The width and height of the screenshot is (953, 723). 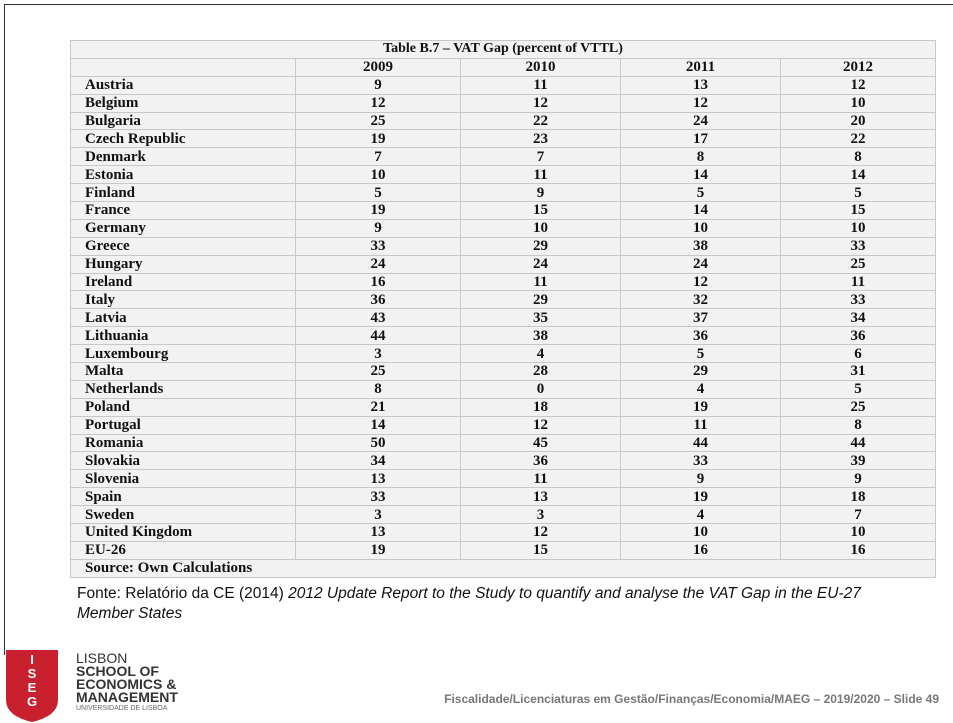 What do you see at coordinates (183, 550) in the screenshot?
I see `country-cell: EU-26` at bounding box center [183, 550].